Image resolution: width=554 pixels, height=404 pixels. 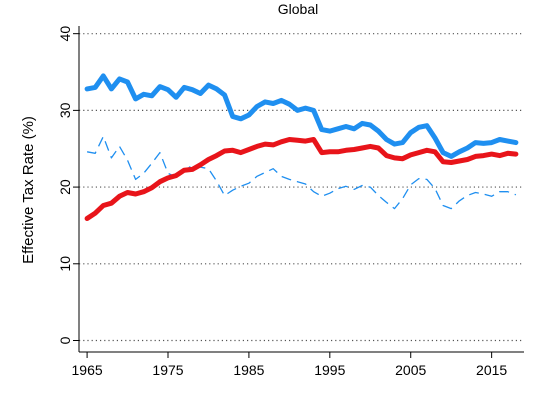 I want to click on y-tick-label: 20, so click(x=65, y=187).